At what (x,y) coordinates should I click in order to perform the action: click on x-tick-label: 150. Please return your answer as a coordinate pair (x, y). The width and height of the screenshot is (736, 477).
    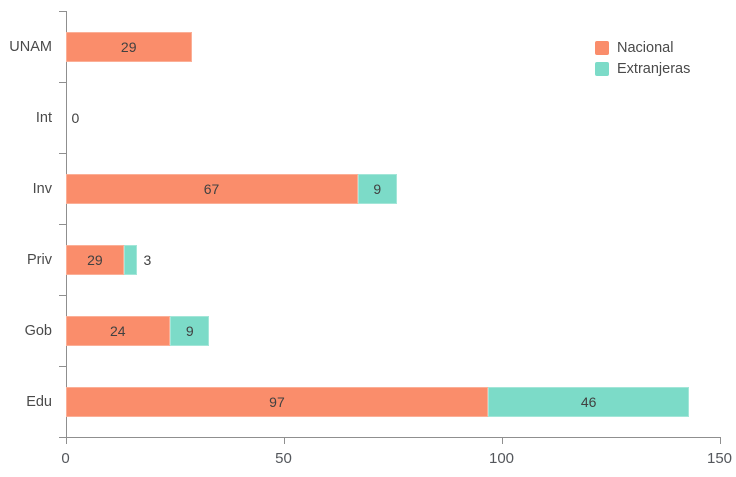
    Looking at the image, I should click on (719, 458).